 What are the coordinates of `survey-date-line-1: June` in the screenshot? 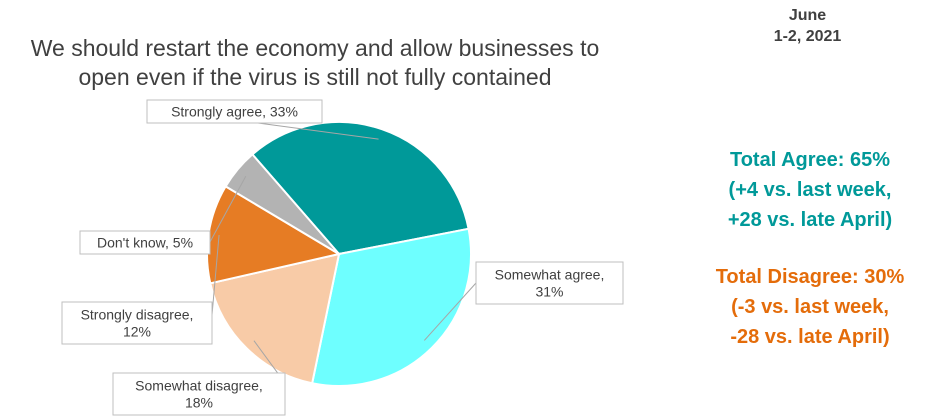 It's located at (807, 15).